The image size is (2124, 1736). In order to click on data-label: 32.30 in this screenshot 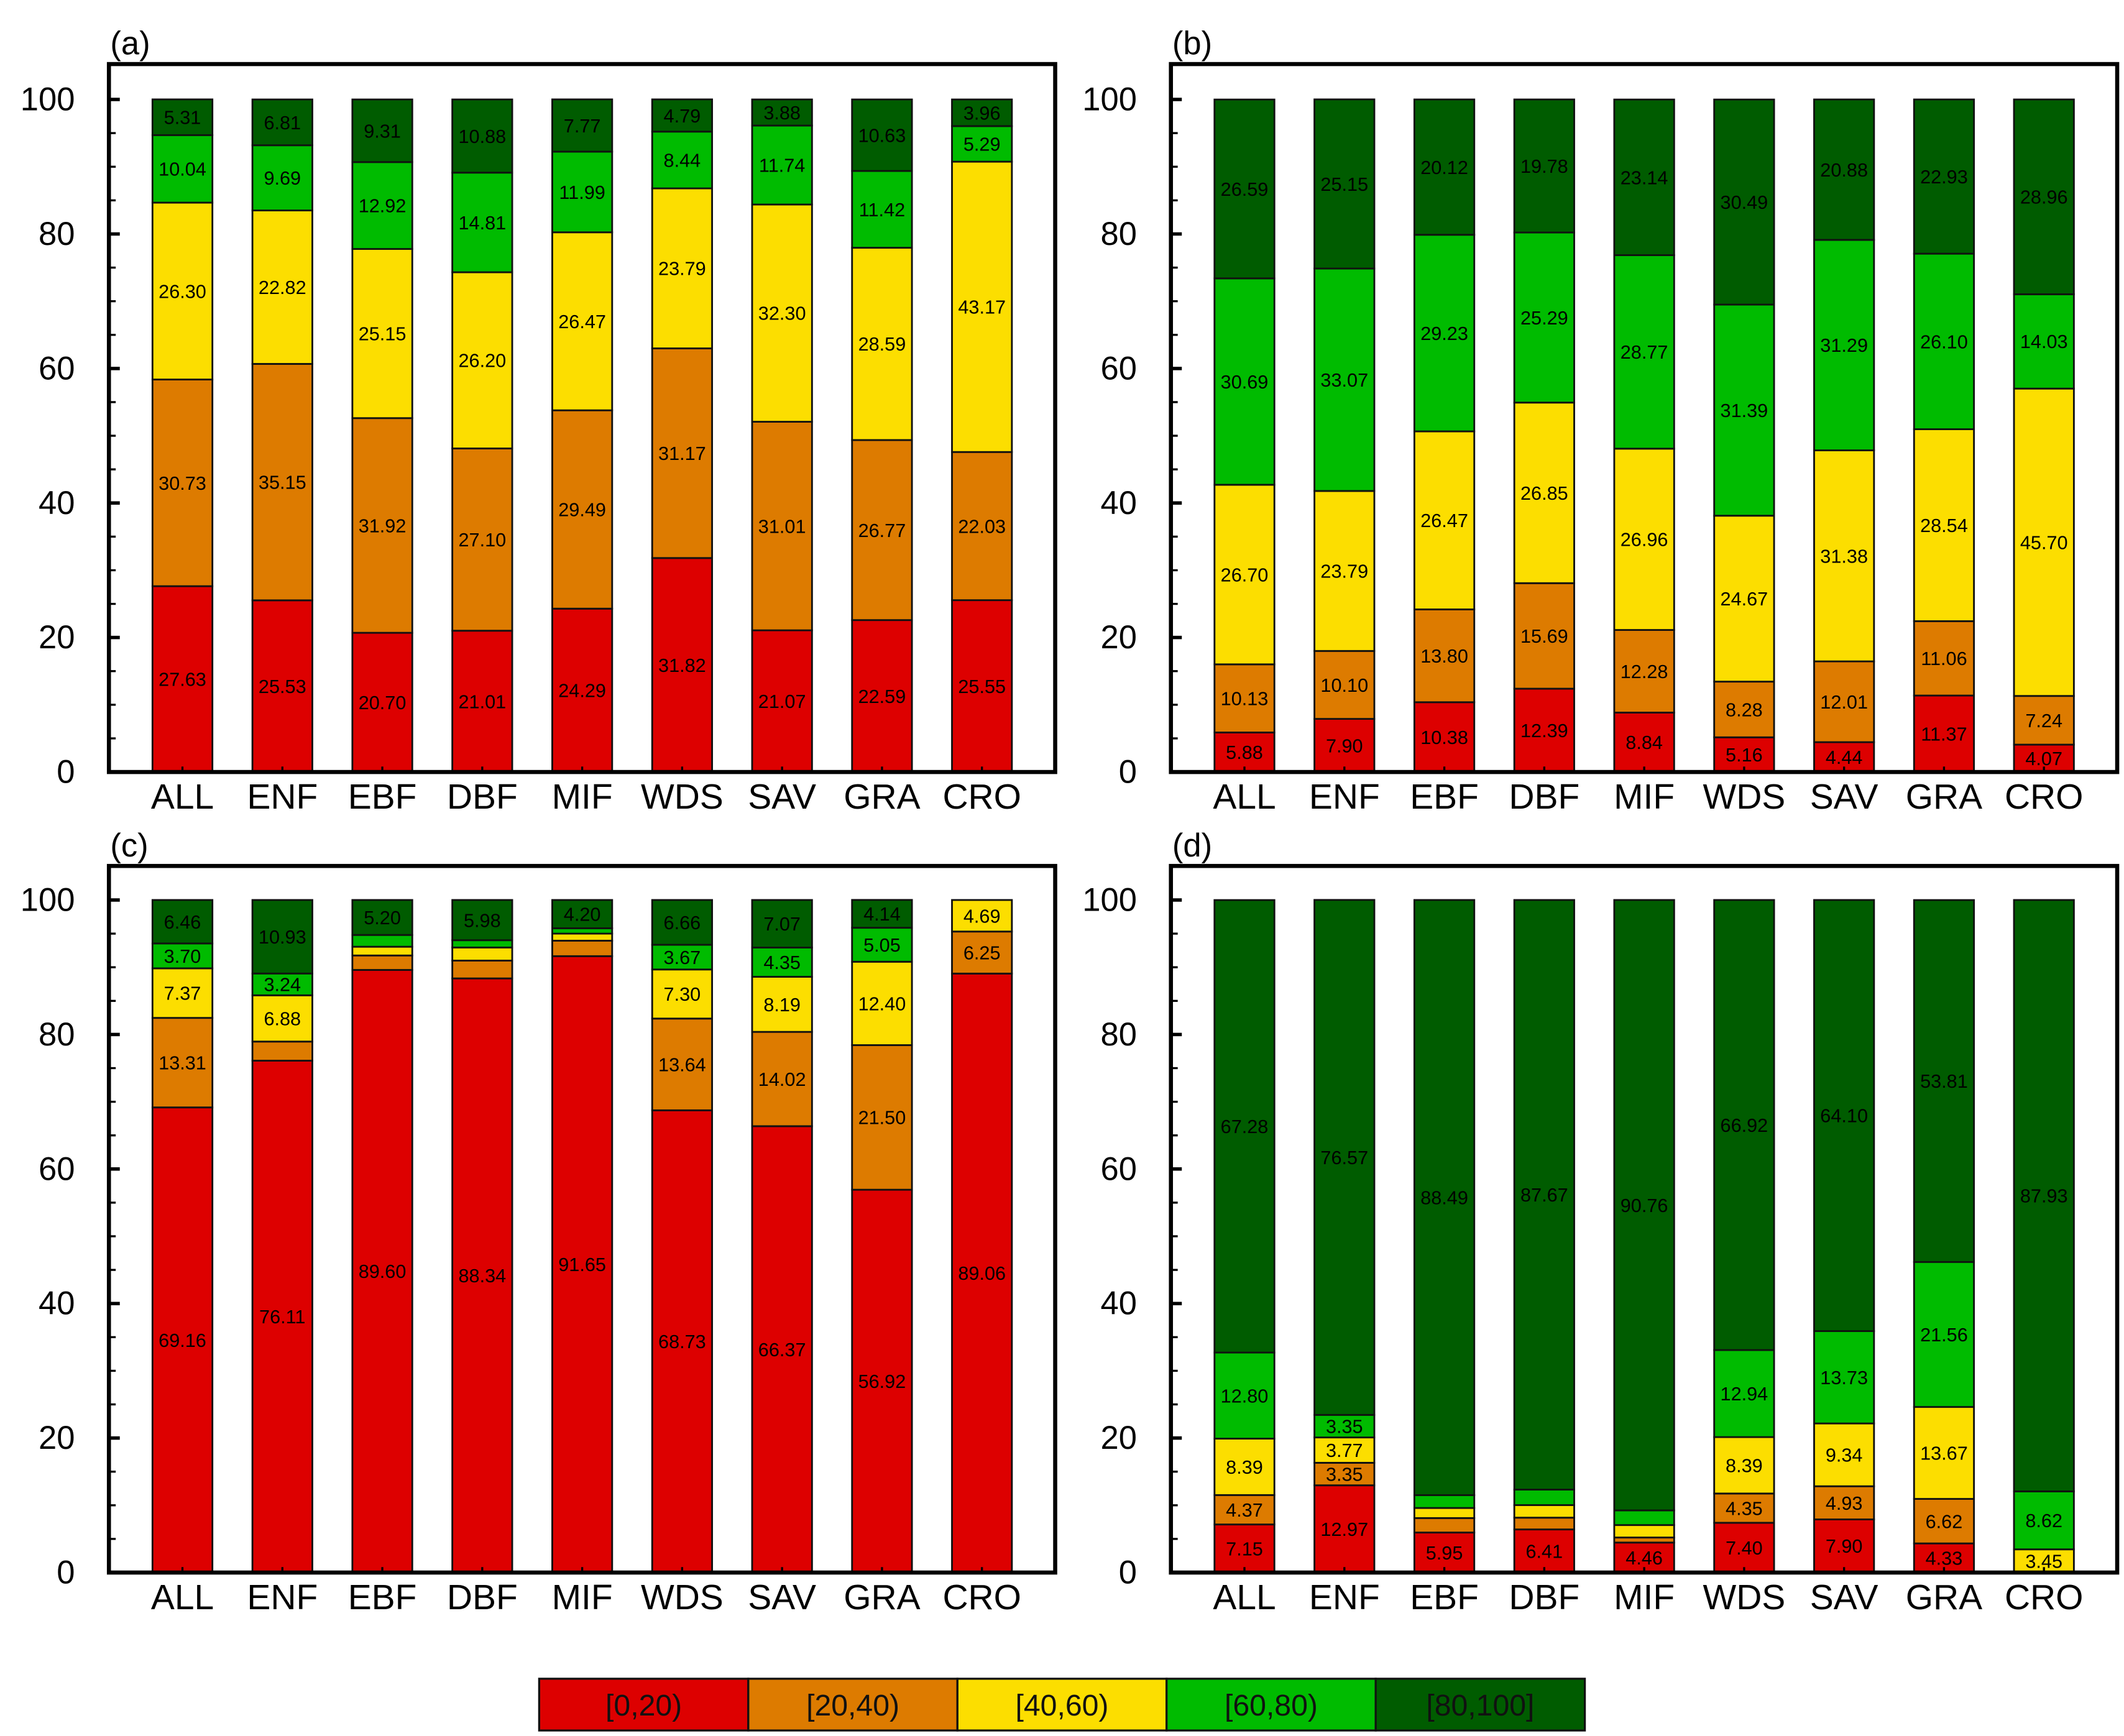, I will do `click(782, 313)`.